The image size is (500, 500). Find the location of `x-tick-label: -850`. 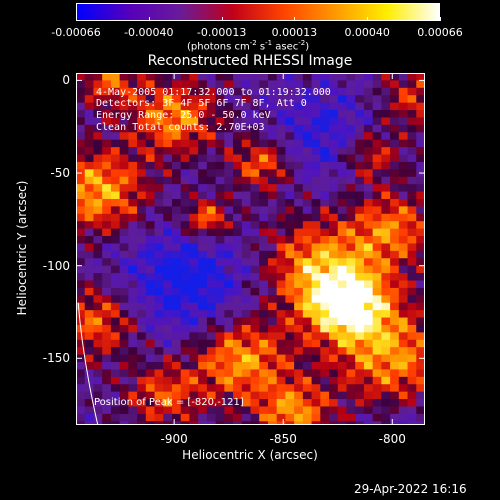

x-tick-label: -850 is located at coordinates (283, 439).